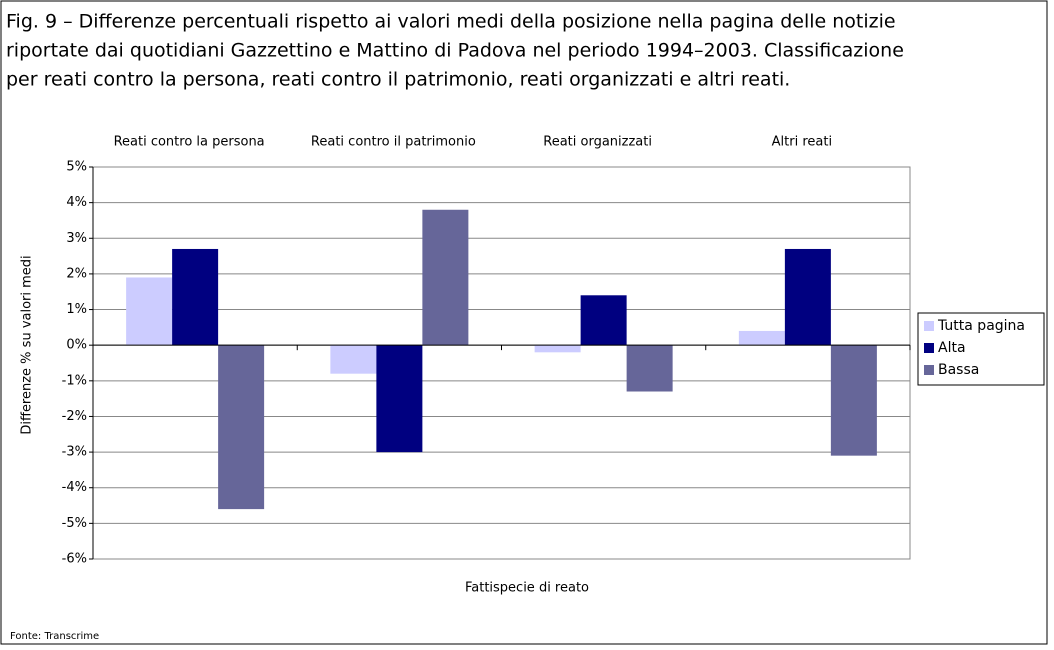  I want to click on y-tick-label: 3%, so click(76, 238).